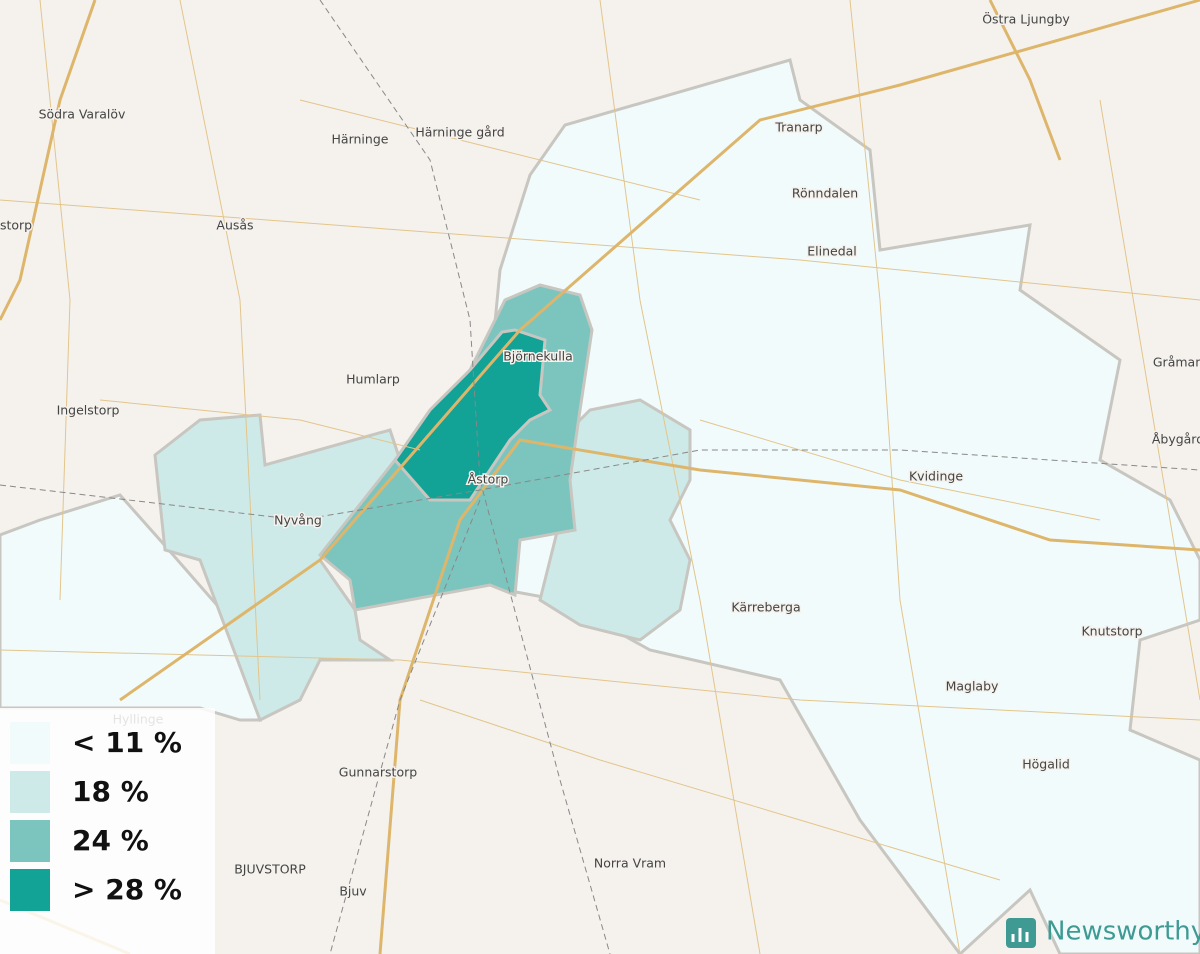 The height and width of the screenshot is (954, 1200). What do you see at coordinates (270, 869) in the screenshot?
I see `place-label: BJUVSTORP` at bounding box center [270, 869].